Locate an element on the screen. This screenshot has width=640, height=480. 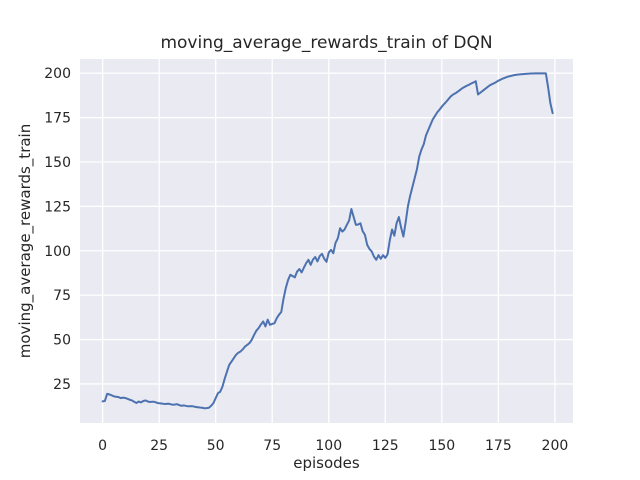
y-axis-label: moving_average_rewards_train is located at coordinates (25, 241).